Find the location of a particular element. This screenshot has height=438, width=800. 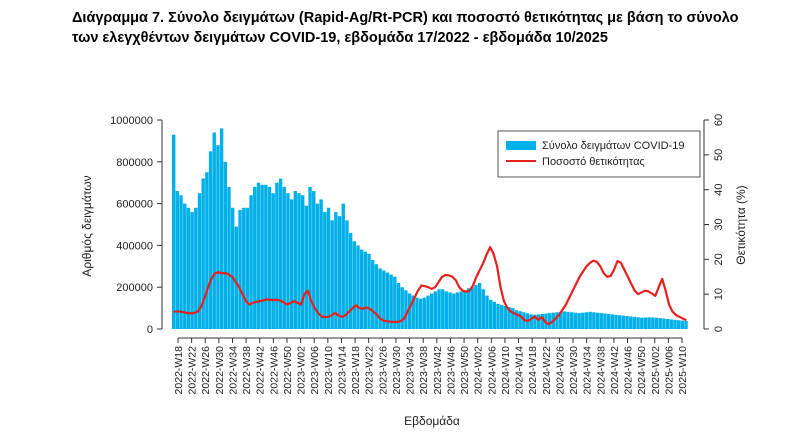

x-tick-label: 2024-W02 is located at coordinates (479, 370).